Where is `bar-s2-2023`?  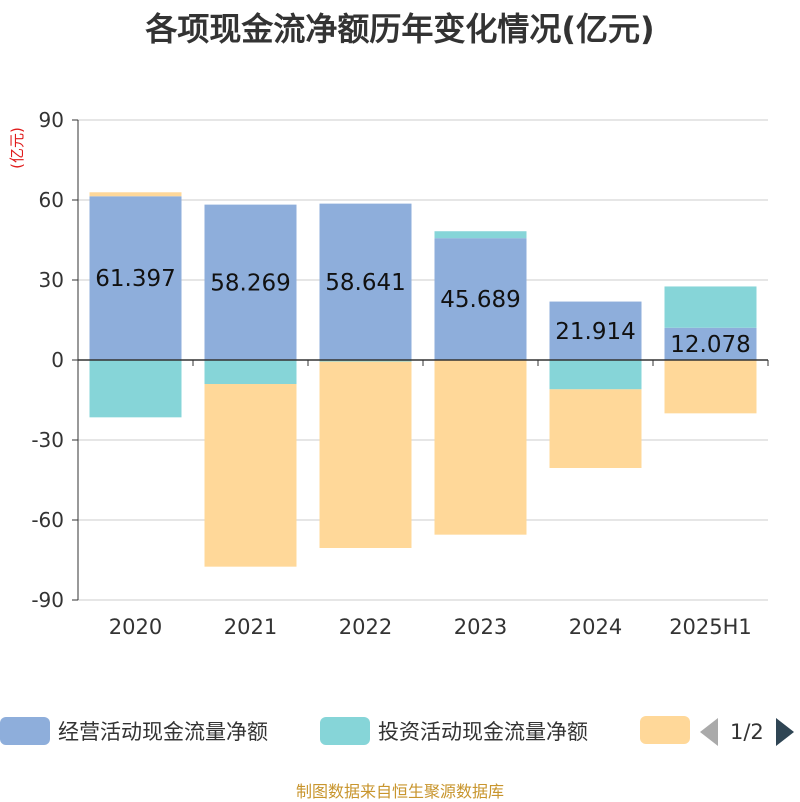
bar-s2-2023 is located at coordinates (480, 447).